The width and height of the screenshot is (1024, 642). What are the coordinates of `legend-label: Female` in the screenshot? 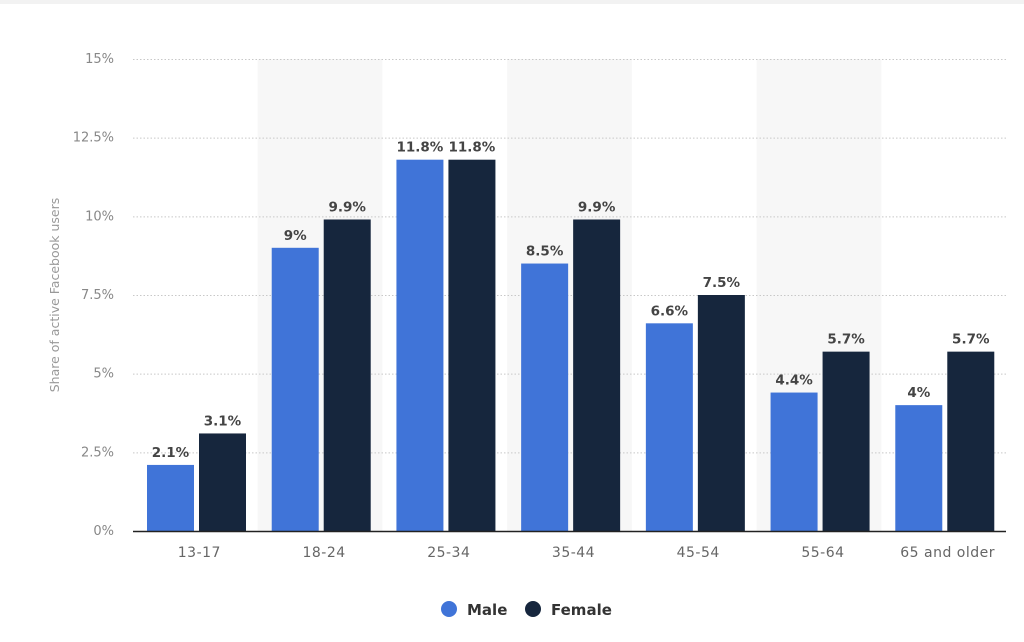 It's located at (581, 610).